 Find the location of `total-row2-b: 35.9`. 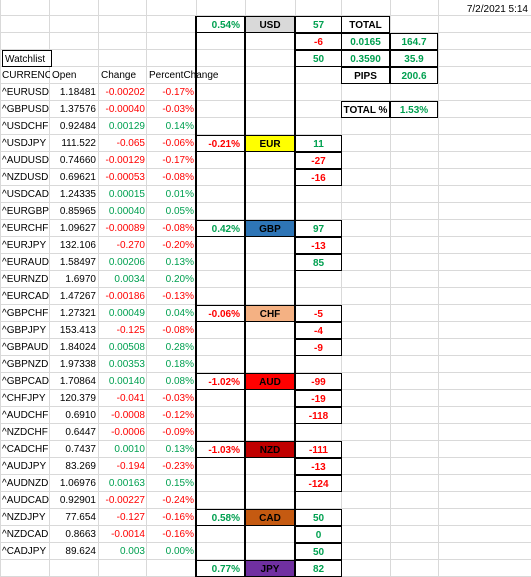

total-row2-b: 35.9 is located at coordinates (414, 58).